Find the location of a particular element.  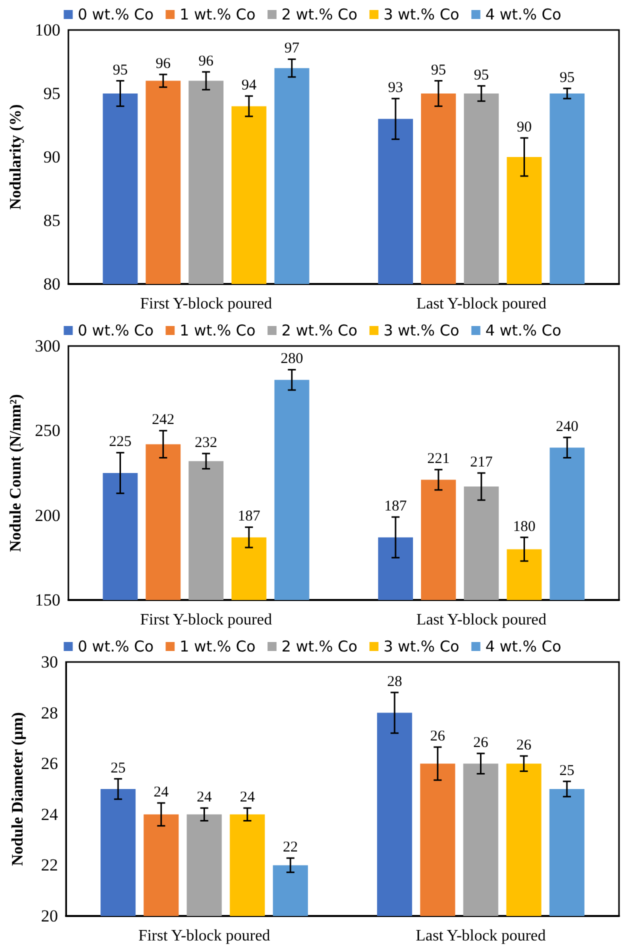

data-label: 180 is located at coordinates (524, 526).